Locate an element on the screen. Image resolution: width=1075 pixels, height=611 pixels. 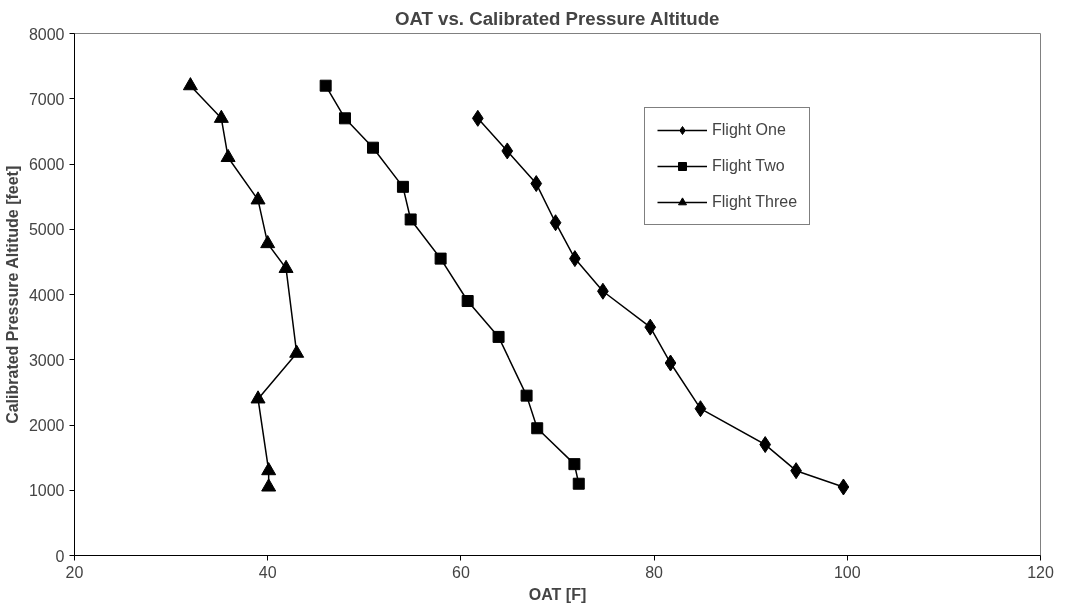
legend-label: Flight Three is located at coordinates (755, 202).